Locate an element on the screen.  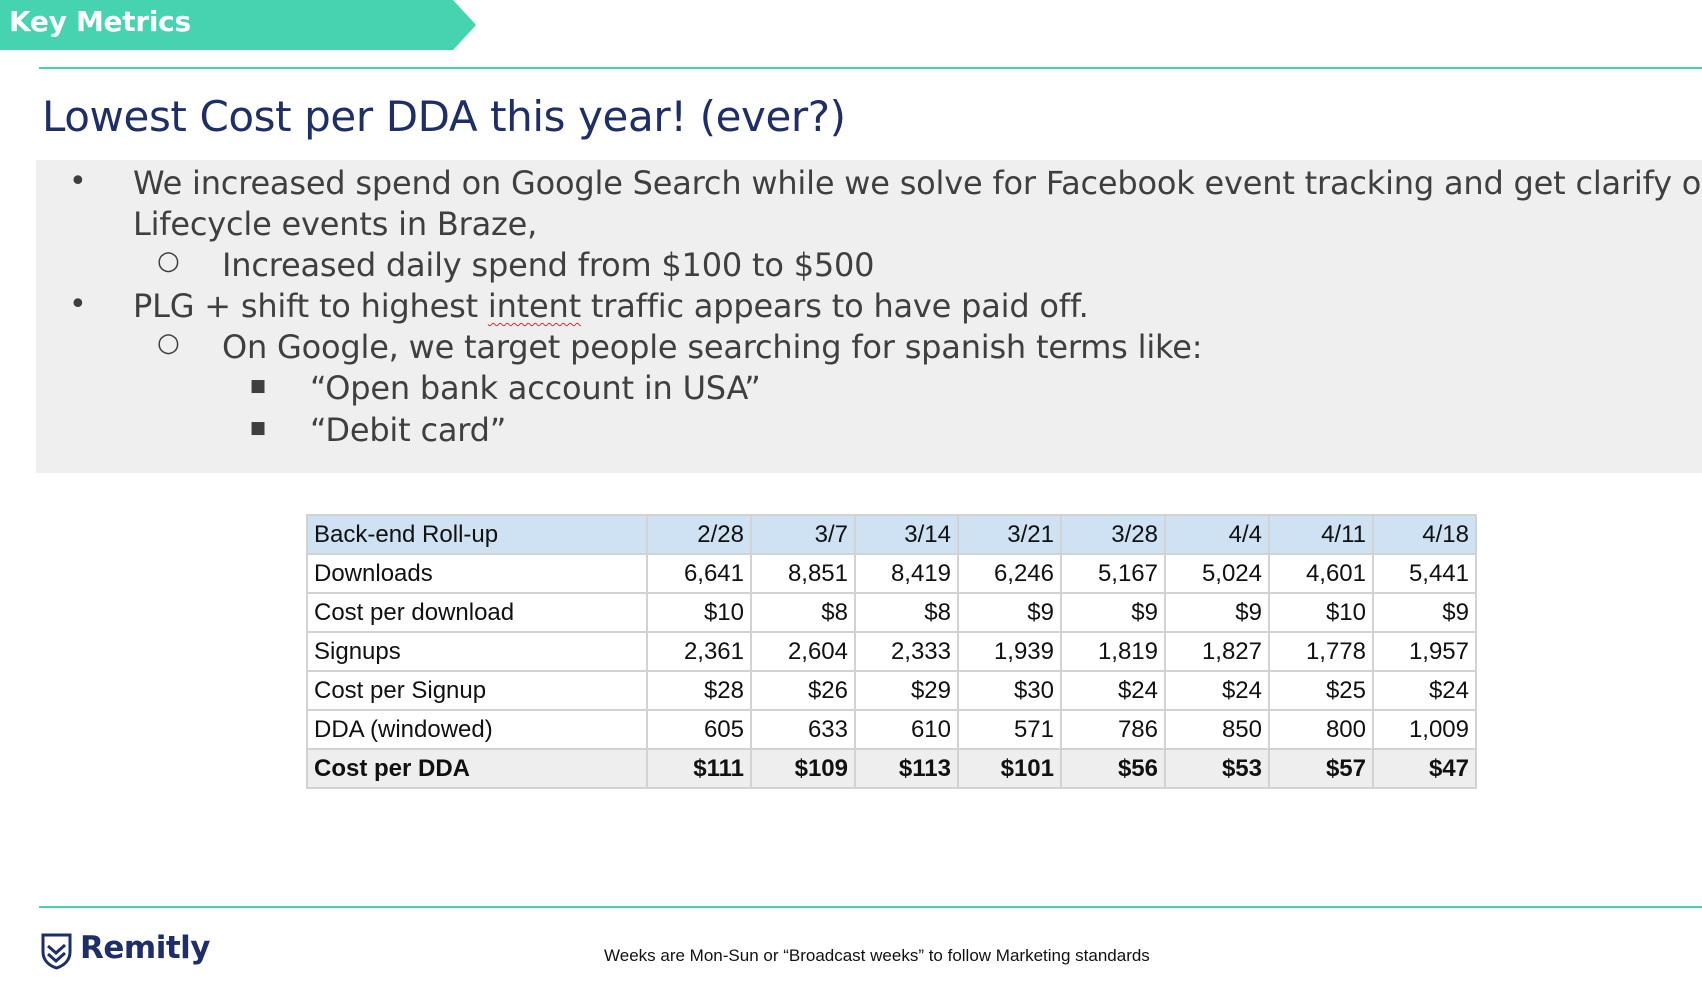
table-cell: 2,361 is located at coordinates (699, 651).